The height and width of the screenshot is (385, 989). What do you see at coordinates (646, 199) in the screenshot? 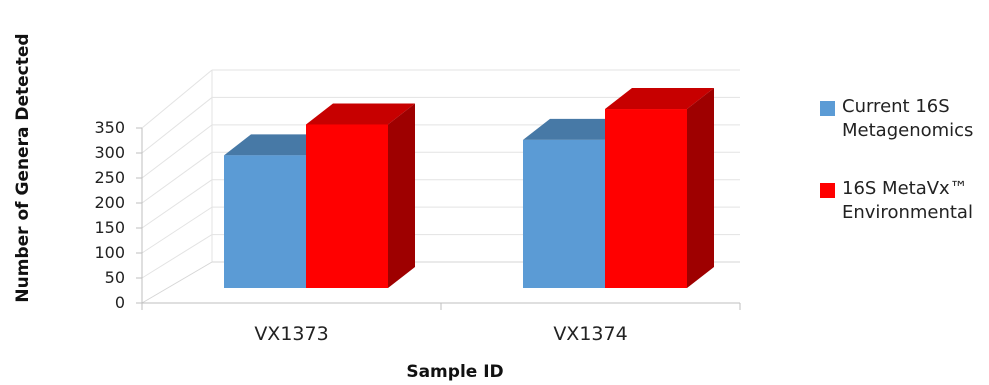
I see `bar-front-16s-metavx-environmental-vx1374` at bounding box center [646, 199].